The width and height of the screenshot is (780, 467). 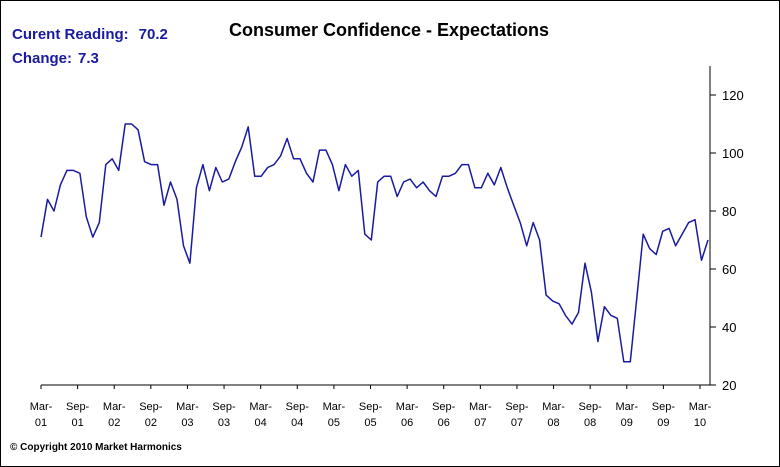 What do you see at coordinates (729, 211) in the screenshot?
I see `y-tick-label: 80` at bounding box center [729, 211].